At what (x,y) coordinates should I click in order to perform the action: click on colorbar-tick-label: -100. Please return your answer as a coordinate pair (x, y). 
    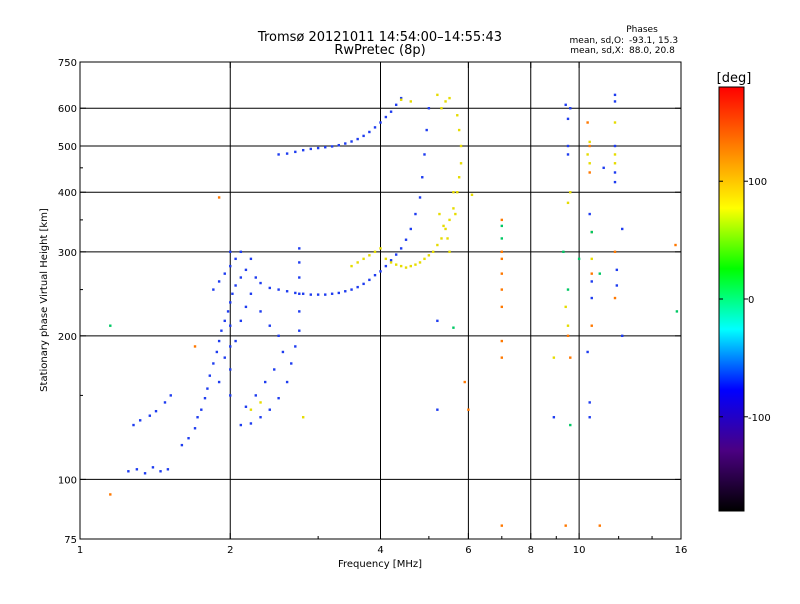
    Looking at the image, I should click on (759, 418).